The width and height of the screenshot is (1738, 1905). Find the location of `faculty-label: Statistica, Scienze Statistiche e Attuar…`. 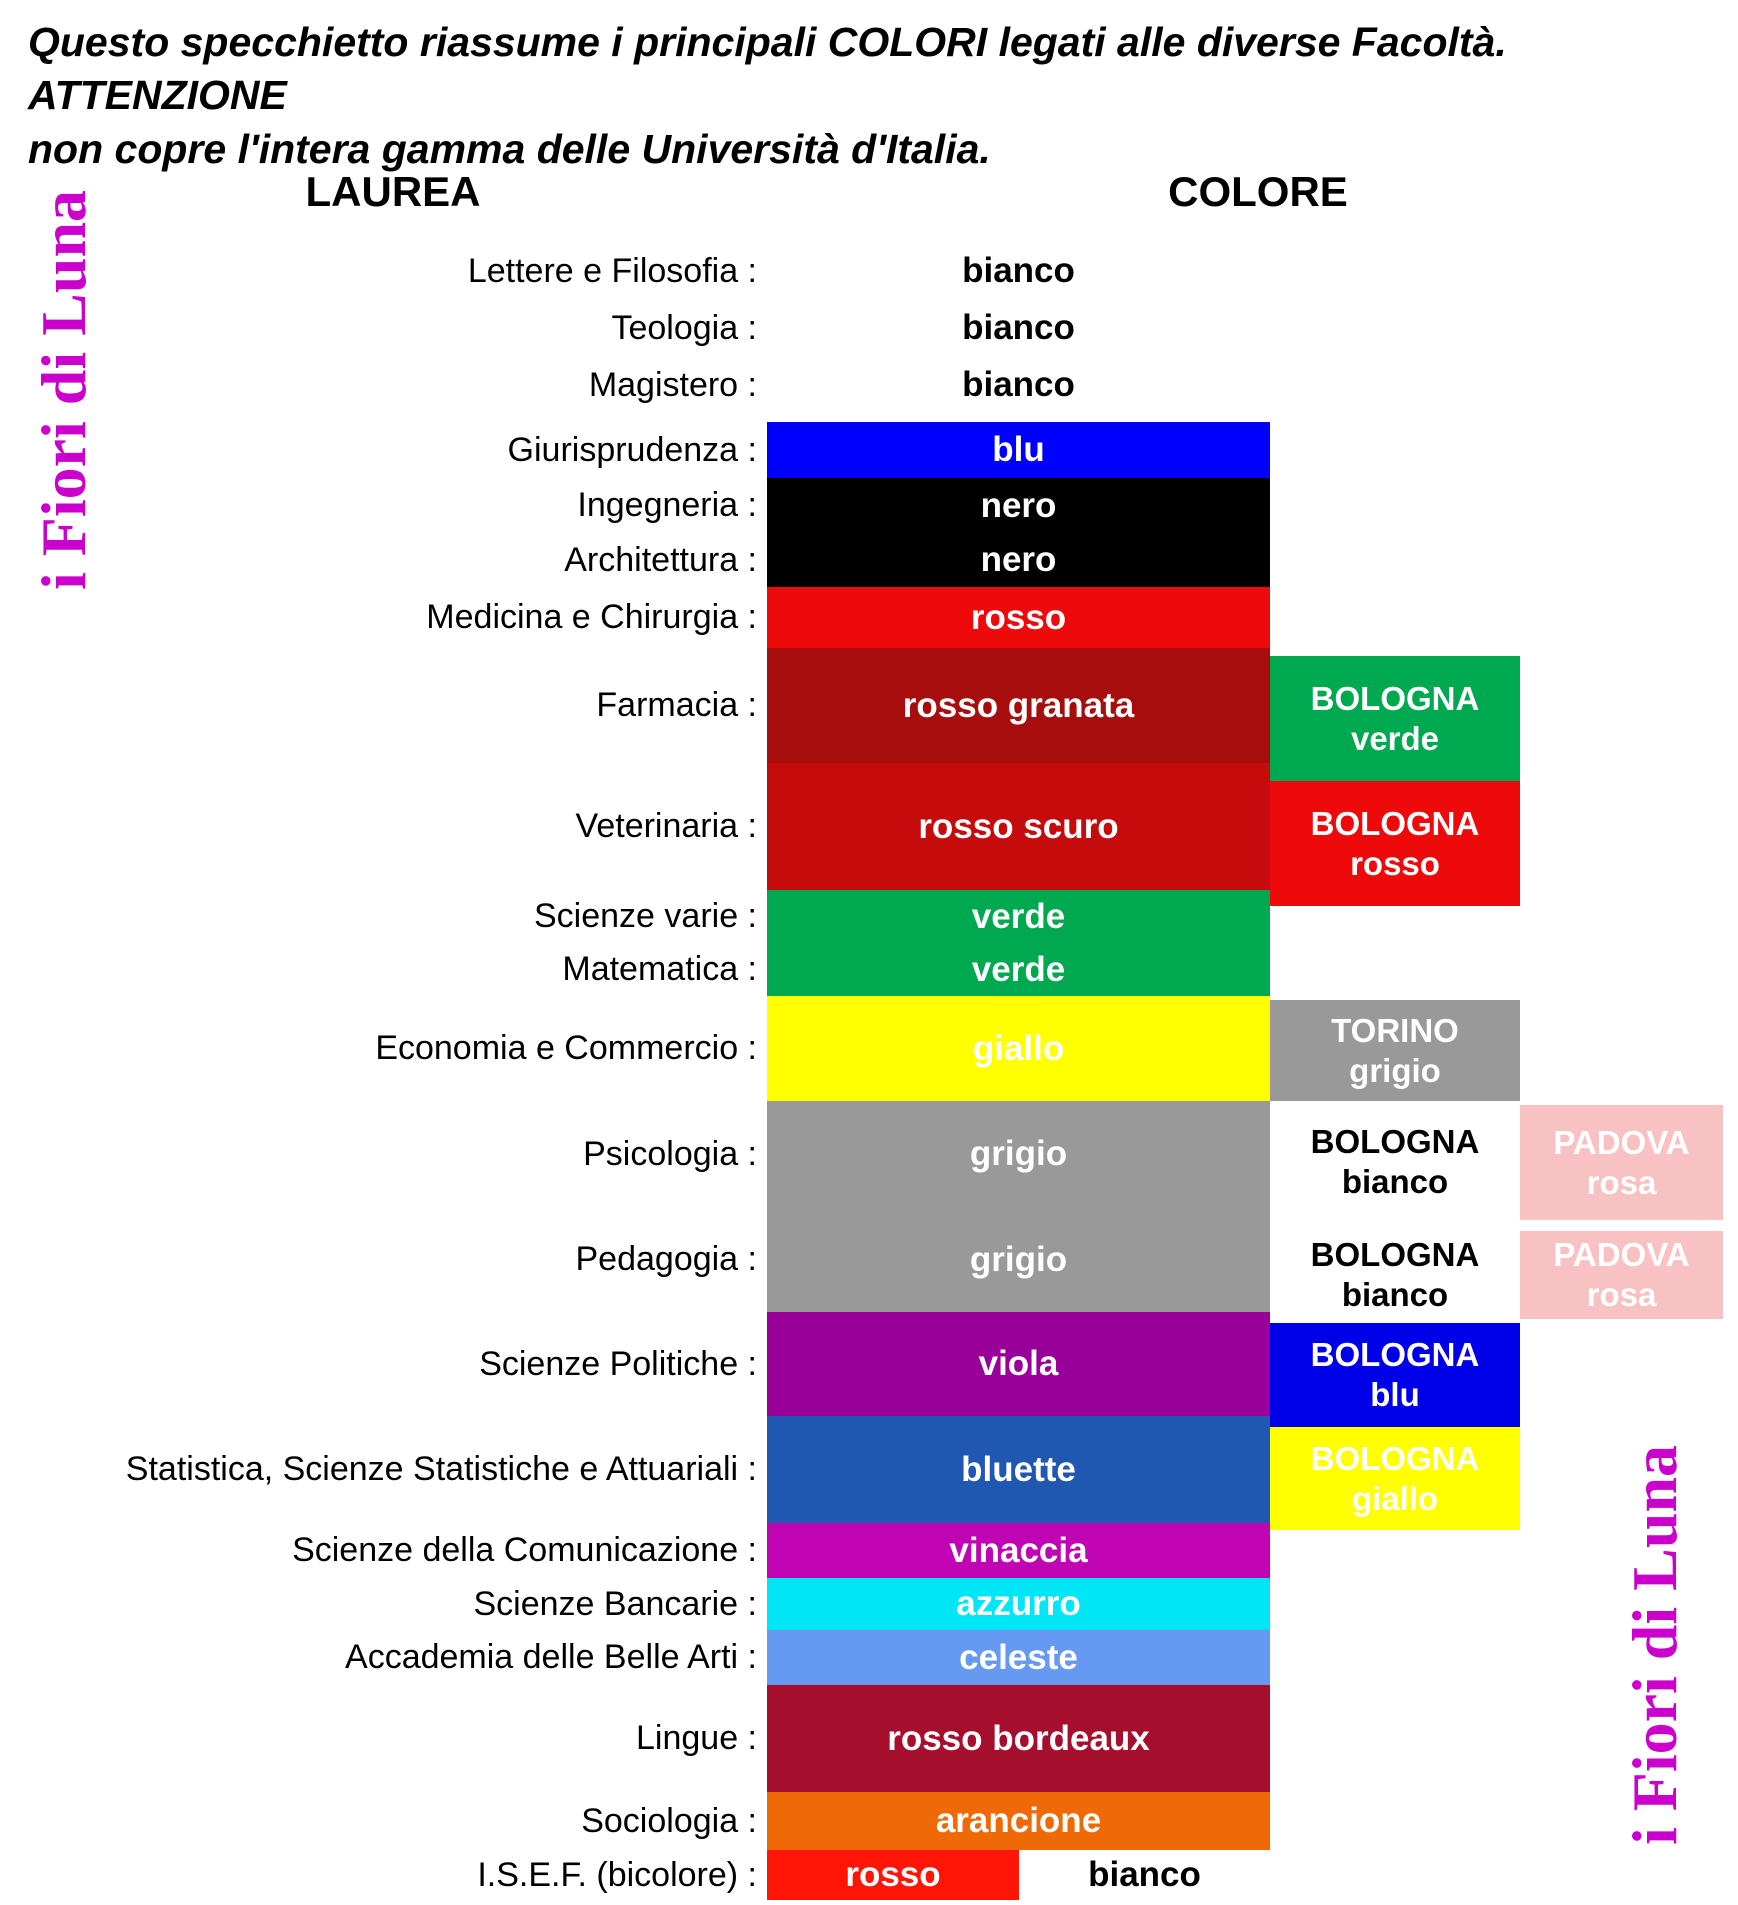

faculty-label: Statistica, Scienze Statistiche e Attuar… is located at coordinates (441, 1469).